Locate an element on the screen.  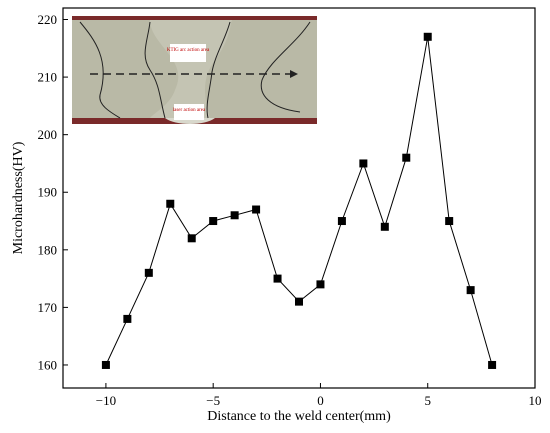
x-axis-title: Distance to the weld center(mm) is located at coordinates (299, 416).